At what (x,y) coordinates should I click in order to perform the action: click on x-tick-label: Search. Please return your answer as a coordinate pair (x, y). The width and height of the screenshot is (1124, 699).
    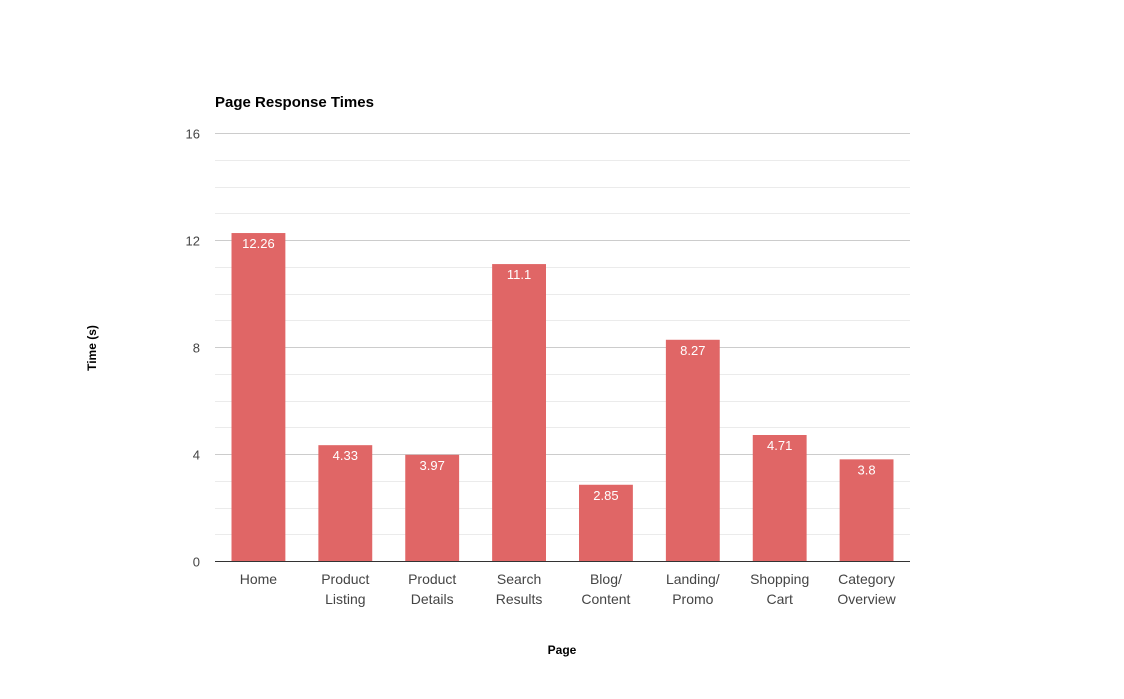
    Looking at the image, I should click on (519, 579).